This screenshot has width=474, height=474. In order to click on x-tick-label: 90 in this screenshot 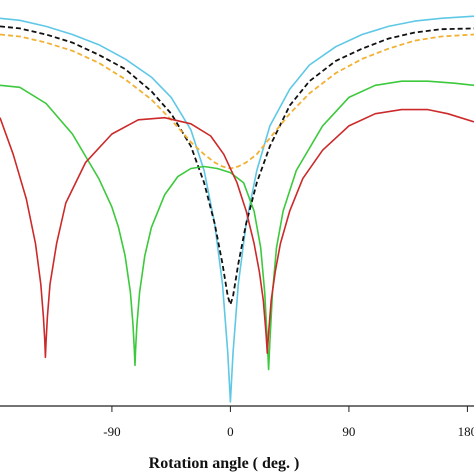, I will do `click(348, 431)`.